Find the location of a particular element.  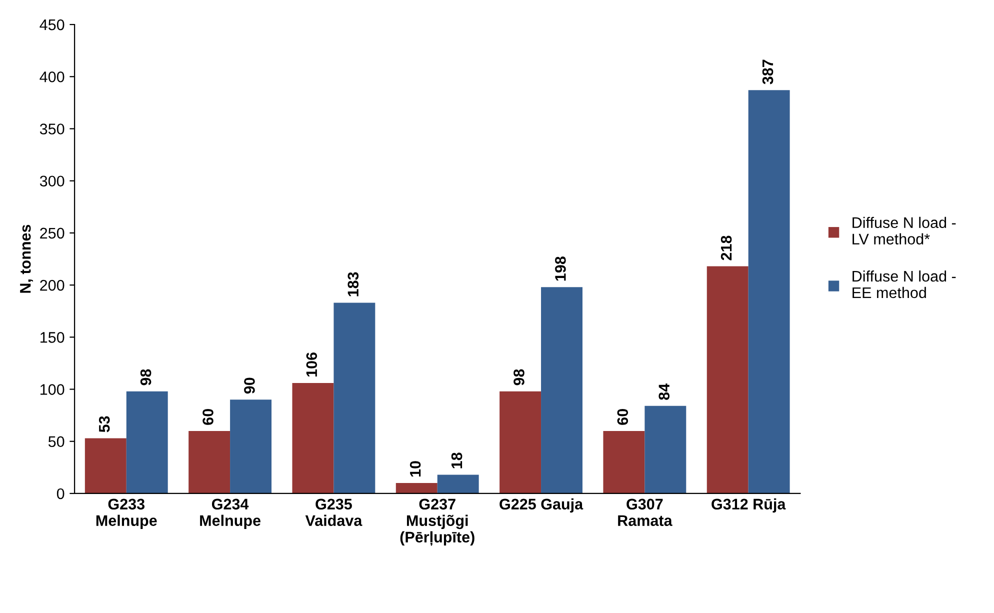

y-tick-label: 0 is located at coordinates (60, 494).